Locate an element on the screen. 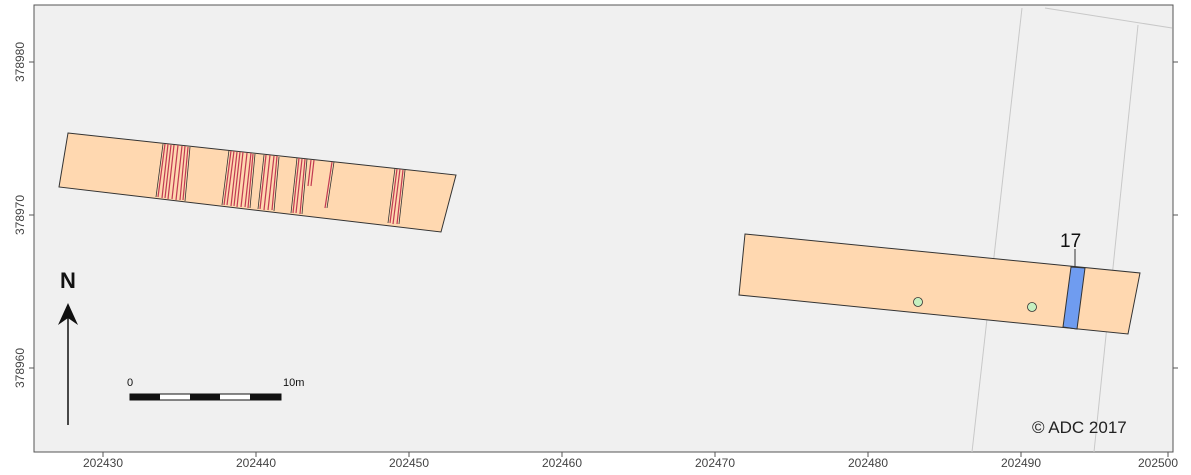 This screenshot has height=475, width=1191. trench-west is located at coordinates (257, 182).